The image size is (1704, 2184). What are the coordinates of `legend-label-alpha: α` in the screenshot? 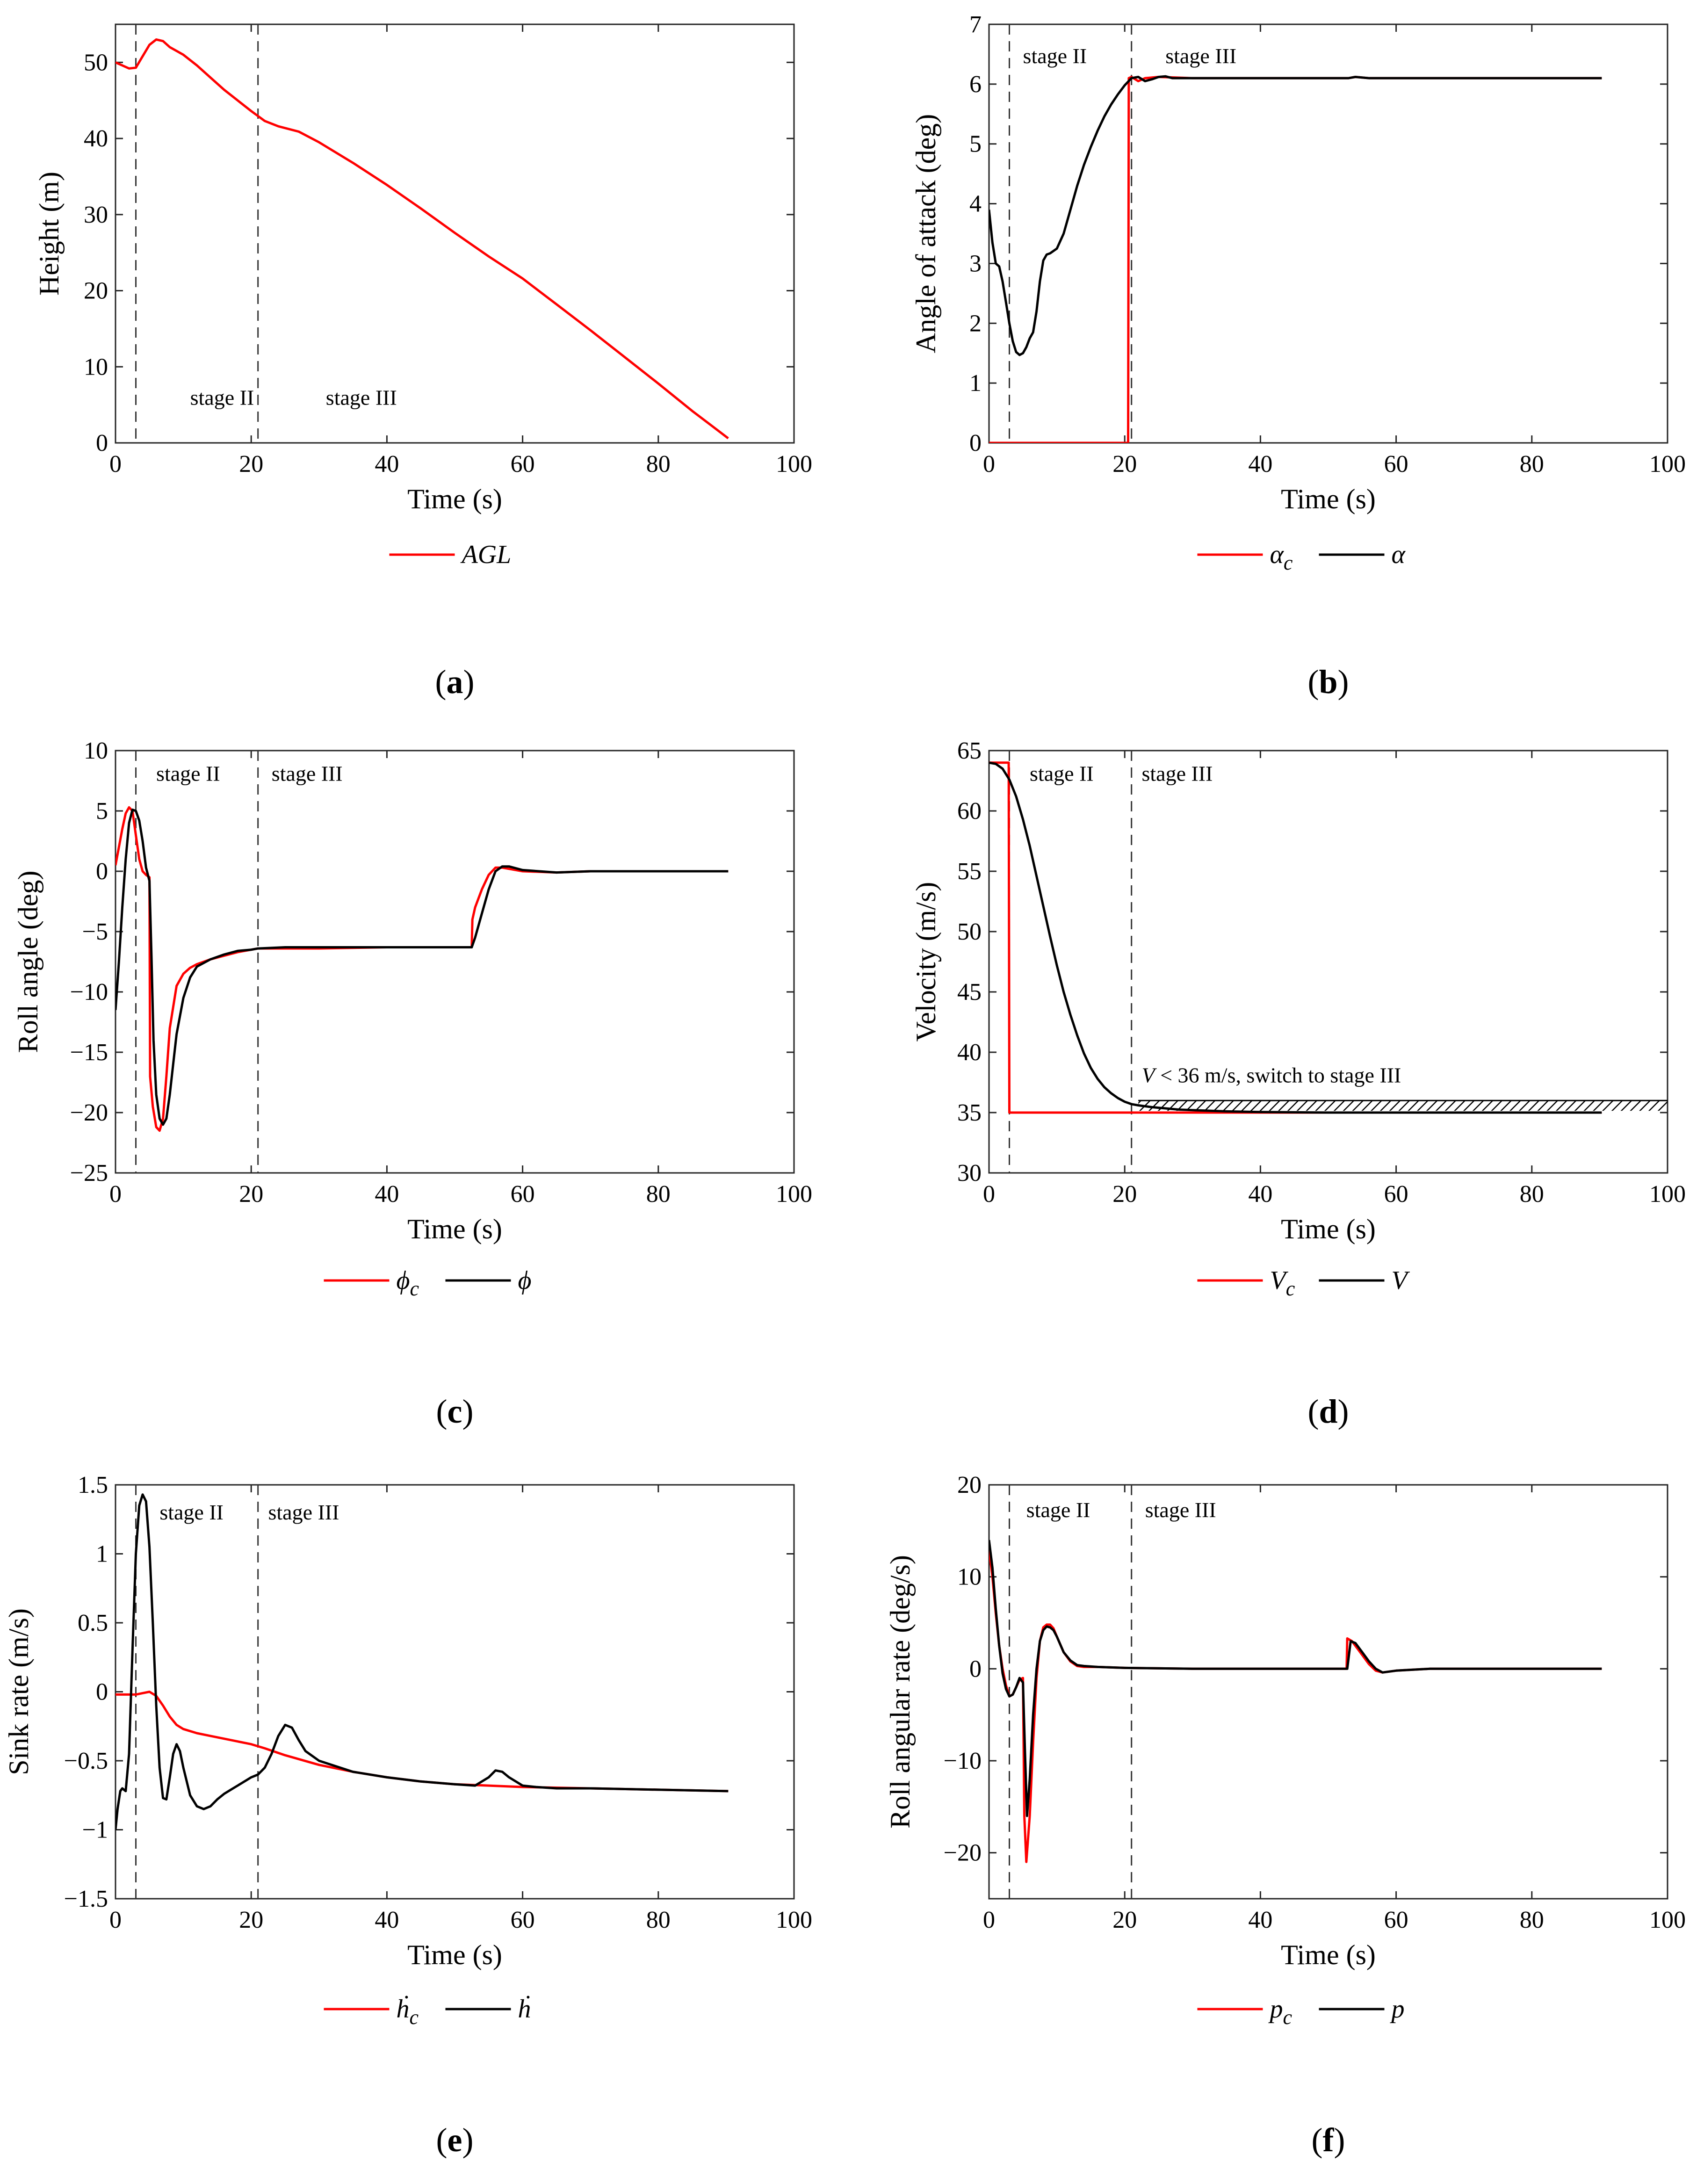 It's located at (1399, 554).